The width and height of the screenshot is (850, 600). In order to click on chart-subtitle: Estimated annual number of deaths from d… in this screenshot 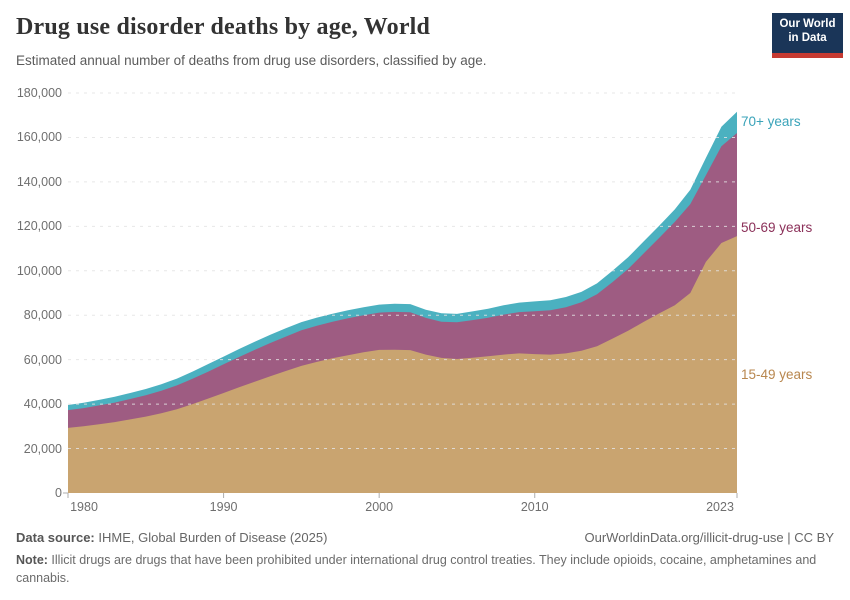, I will do `click(251, 60)`.